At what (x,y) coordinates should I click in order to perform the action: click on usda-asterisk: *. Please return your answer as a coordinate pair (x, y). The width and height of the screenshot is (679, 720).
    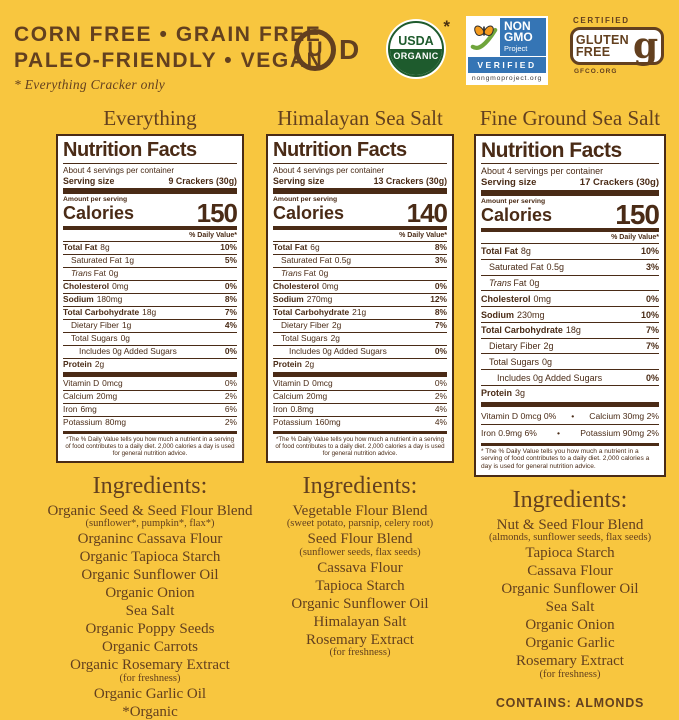
    Looking at the image, I should click on (446, 26).